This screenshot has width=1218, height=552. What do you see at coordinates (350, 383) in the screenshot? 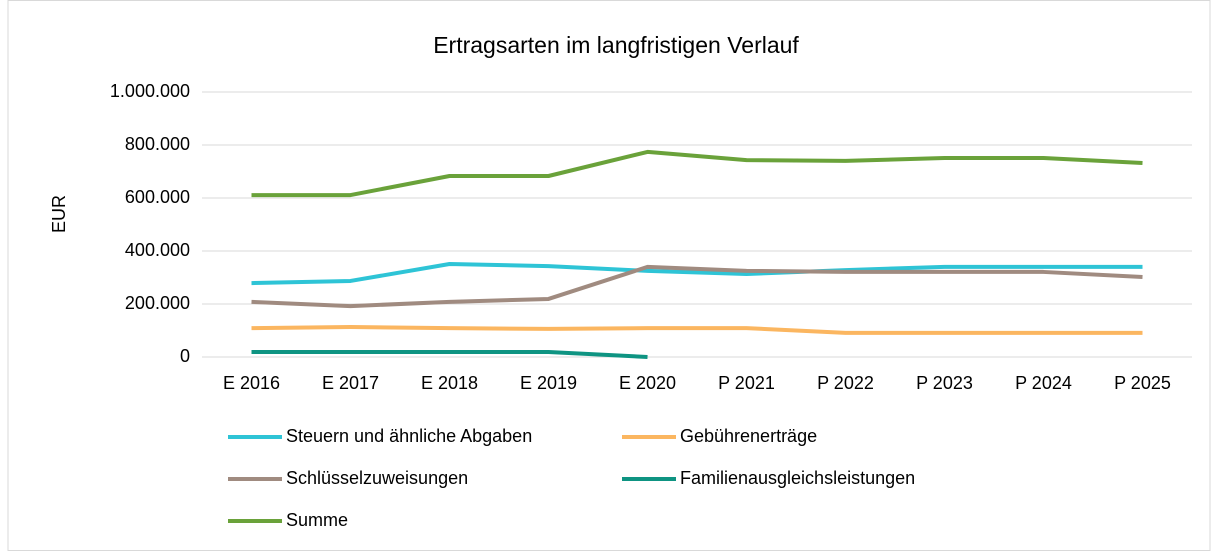
I see `x-tick-label: E 2017` at bounding box center [350, 383].